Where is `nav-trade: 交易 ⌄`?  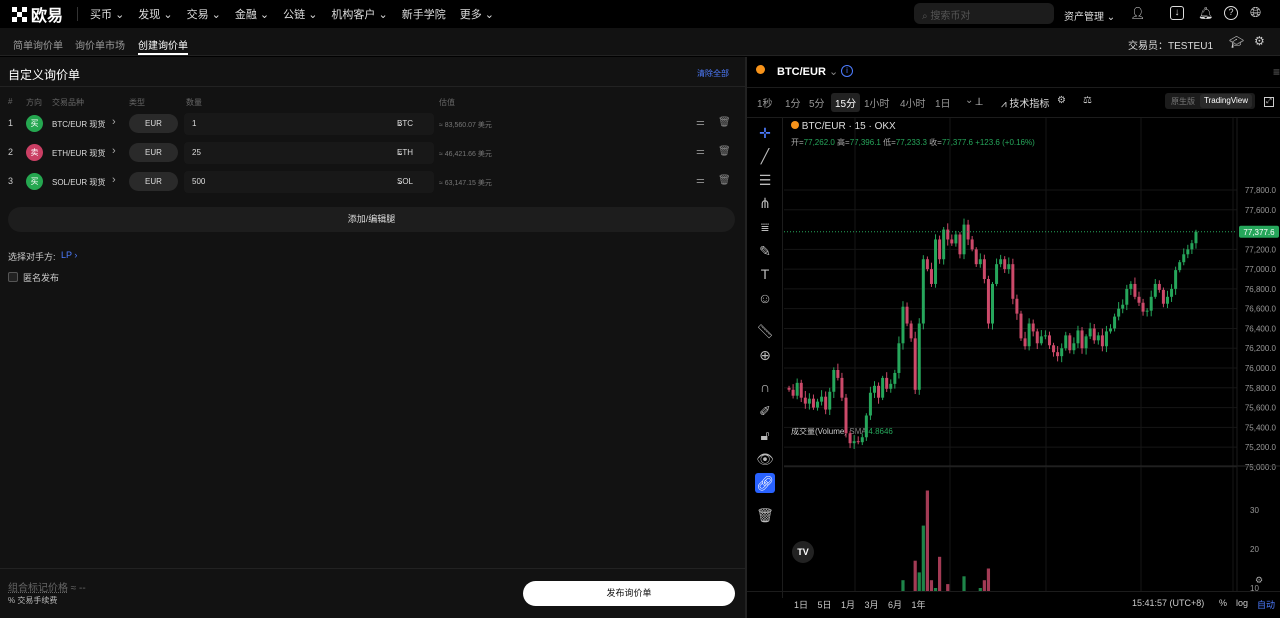
nav-trade: 交易 ⌄ is located at coordinates (203, 15).